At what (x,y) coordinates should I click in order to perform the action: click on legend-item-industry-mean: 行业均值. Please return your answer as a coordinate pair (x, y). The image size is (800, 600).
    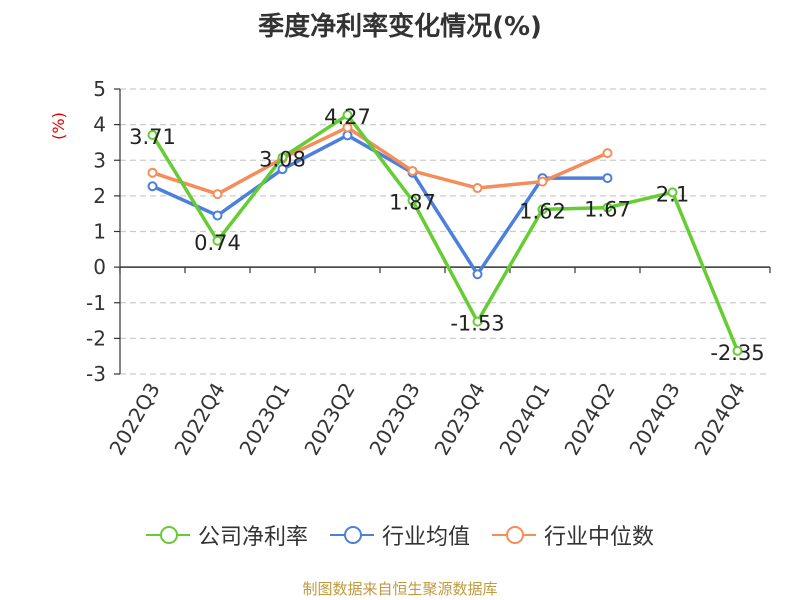
    Looking at the image, I should click on (399, 535).